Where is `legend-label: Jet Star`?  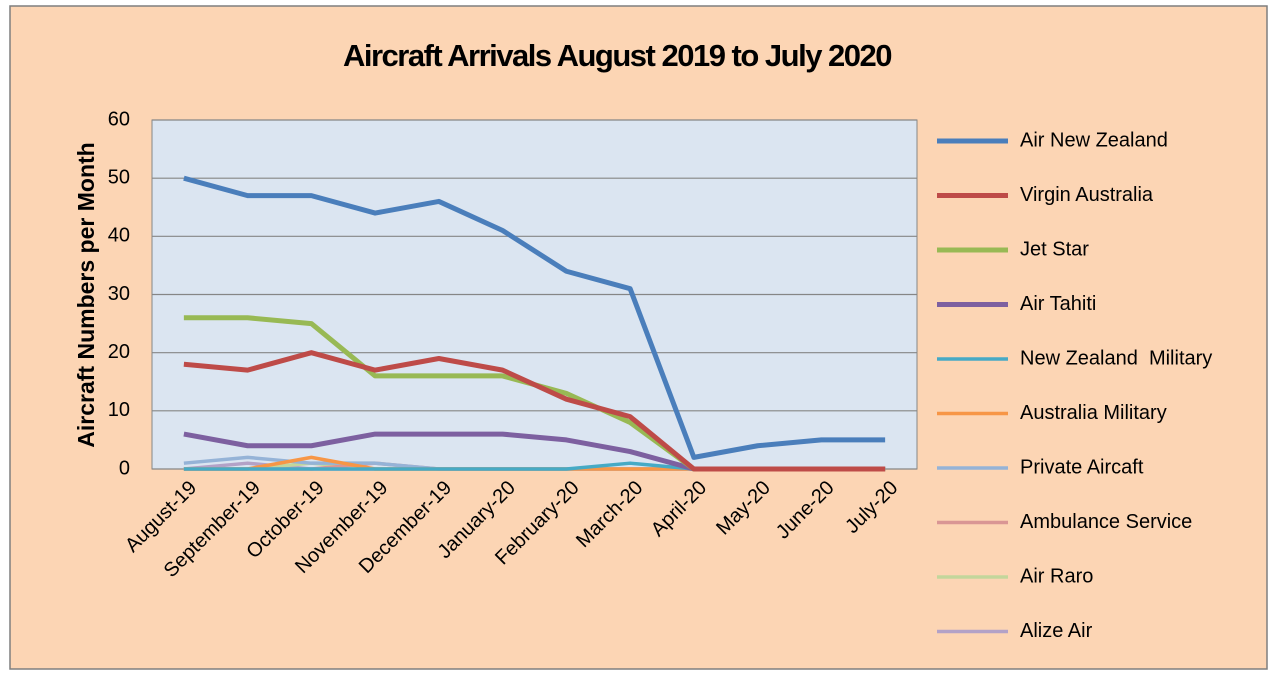
legend-label: Jet Star is located at coordinates (1054, 249).